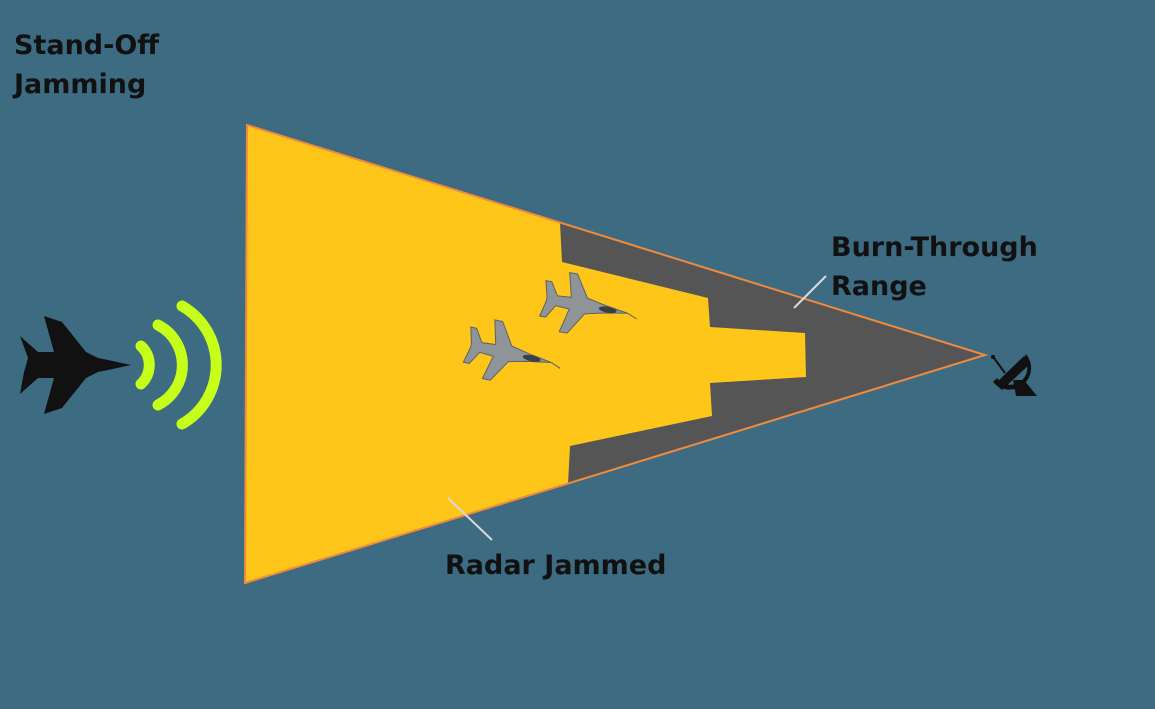  Describe the element at coordinates (556, 565) in the screenshot. I see `radar-jammed-label: Radar Jammed` at that location.